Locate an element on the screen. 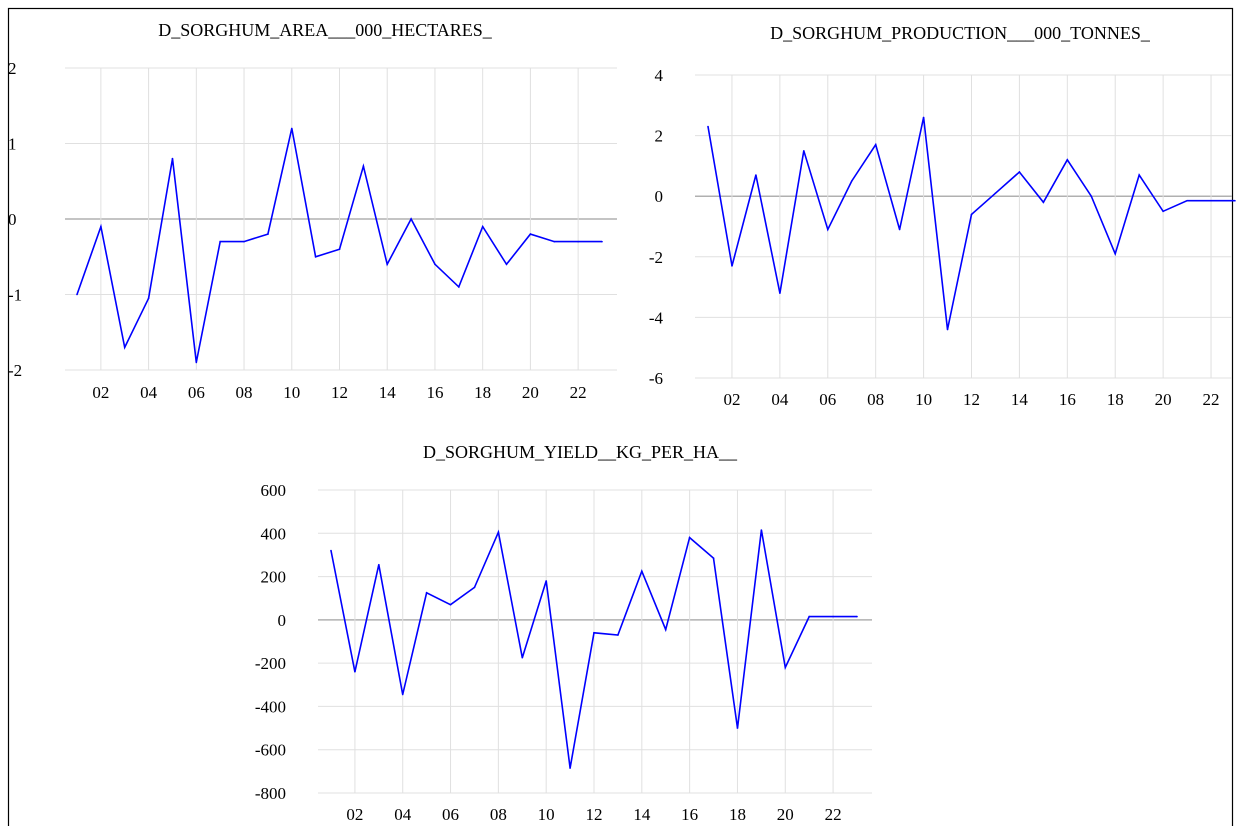 The image size is (1238, 826). y-tick-label: 400 is located at coordinates (274, 533).